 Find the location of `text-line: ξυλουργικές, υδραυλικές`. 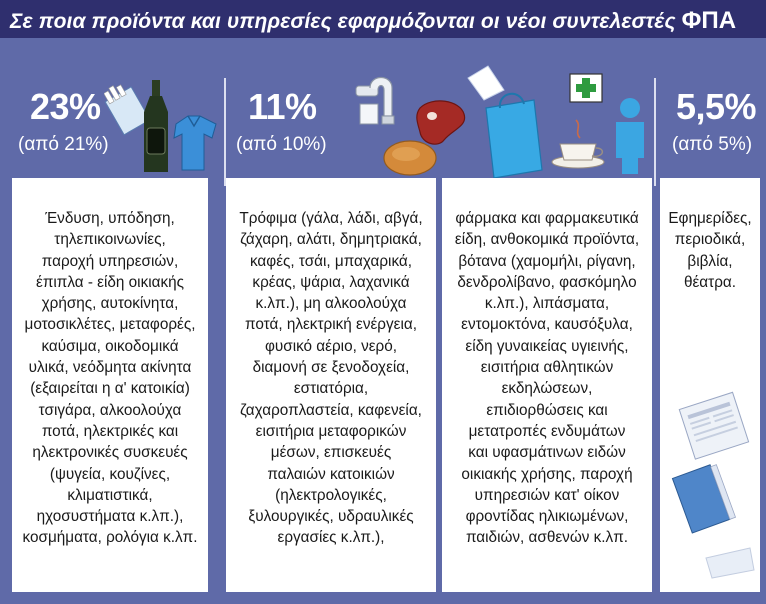

text-line: ξυλουργικές, υδραυλικές is located at coordinates (331, 517).